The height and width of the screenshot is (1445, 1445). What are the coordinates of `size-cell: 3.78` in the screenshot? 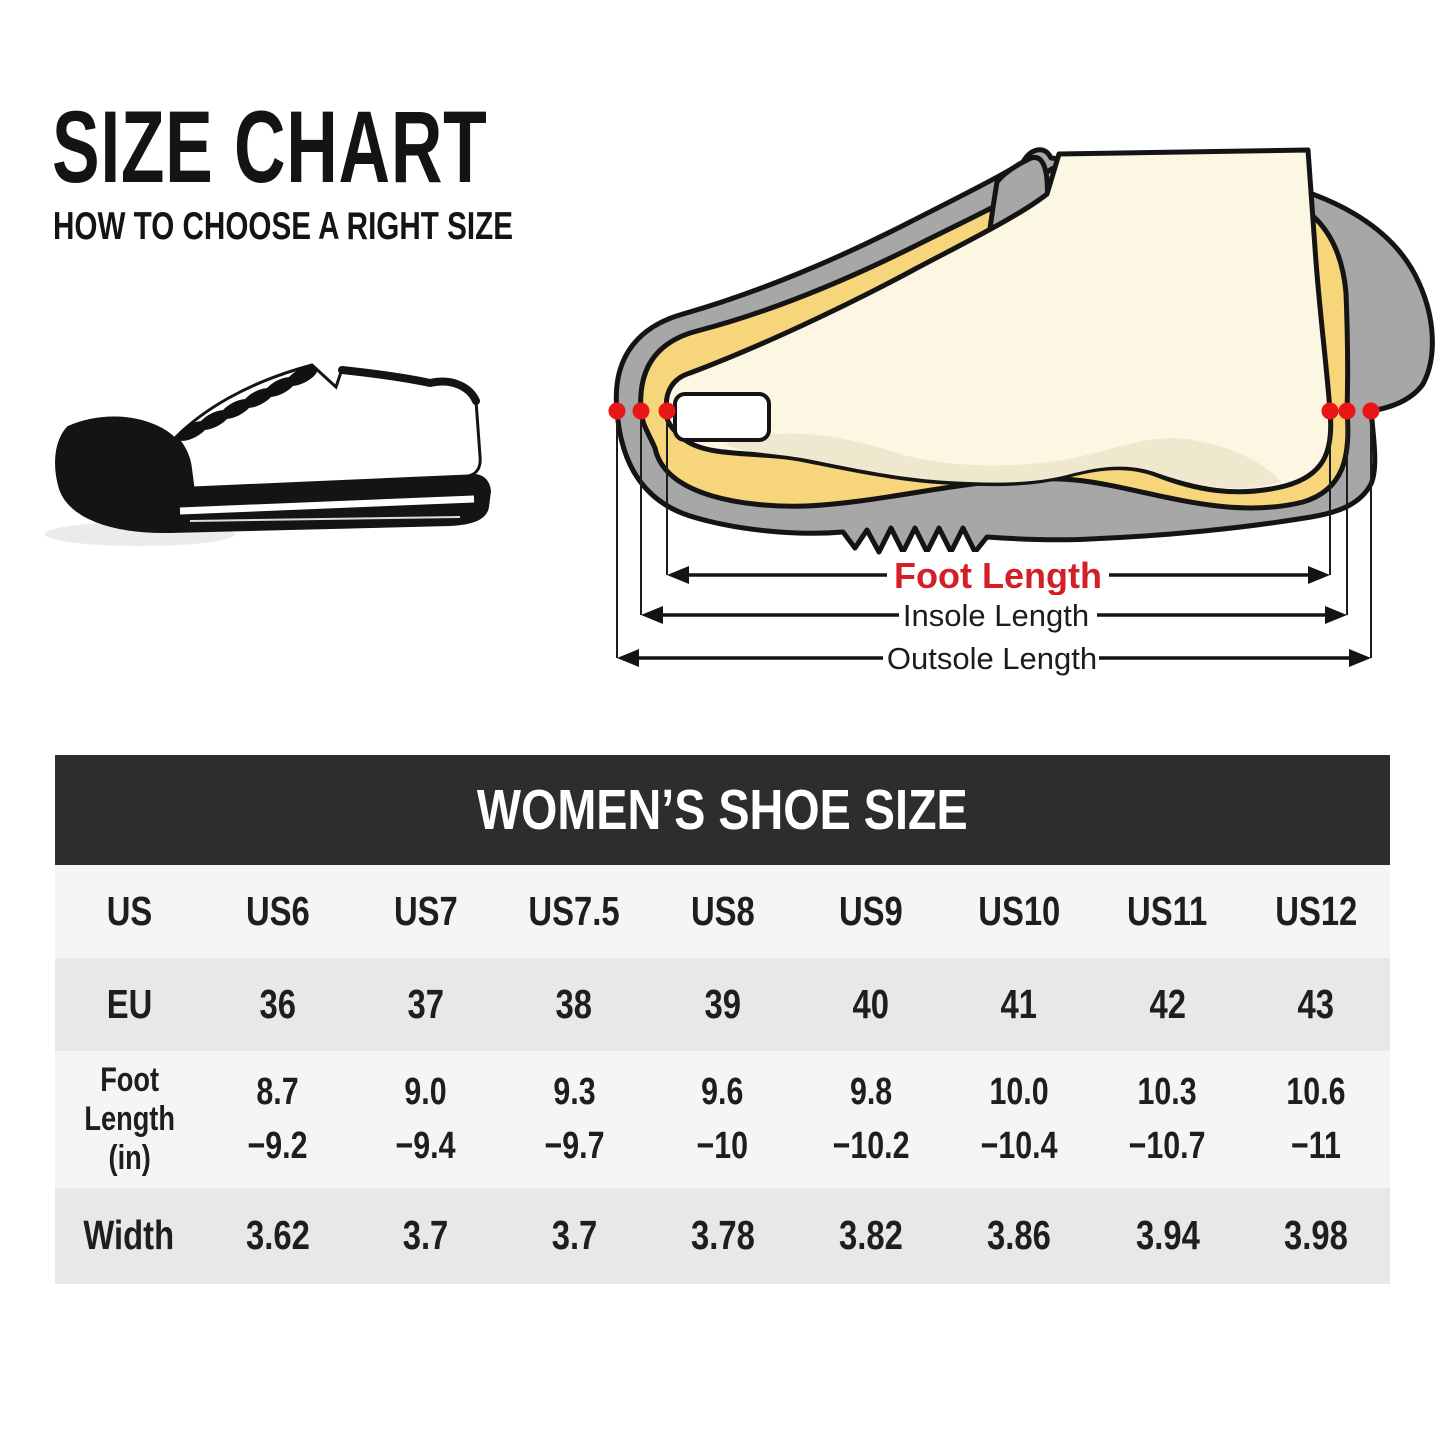 It's located at (722, 1235).